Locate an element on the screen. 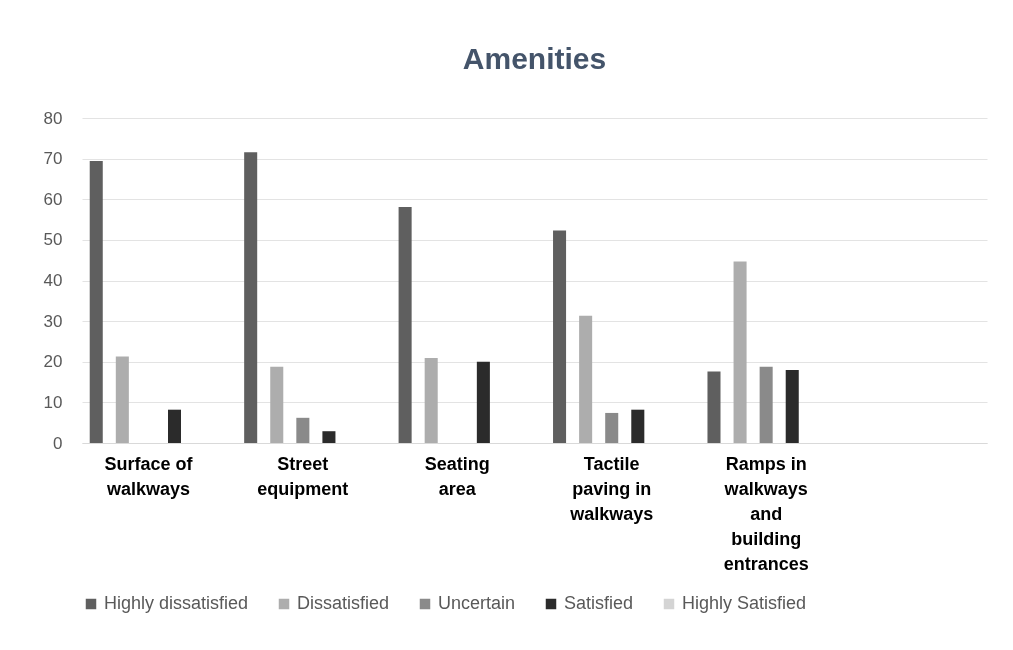 The height and width of the screenshot is (650, 1013). x-tick-label: Street equipment is located at coordinates (303, 476).